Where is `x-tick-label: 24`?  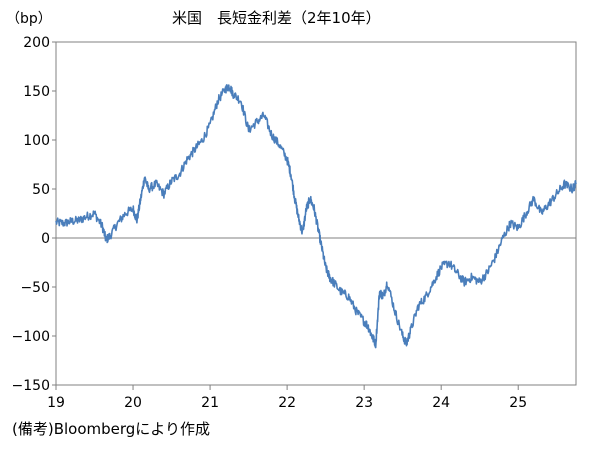 x-tick-label: 24 is located at coordinates (441, 403).